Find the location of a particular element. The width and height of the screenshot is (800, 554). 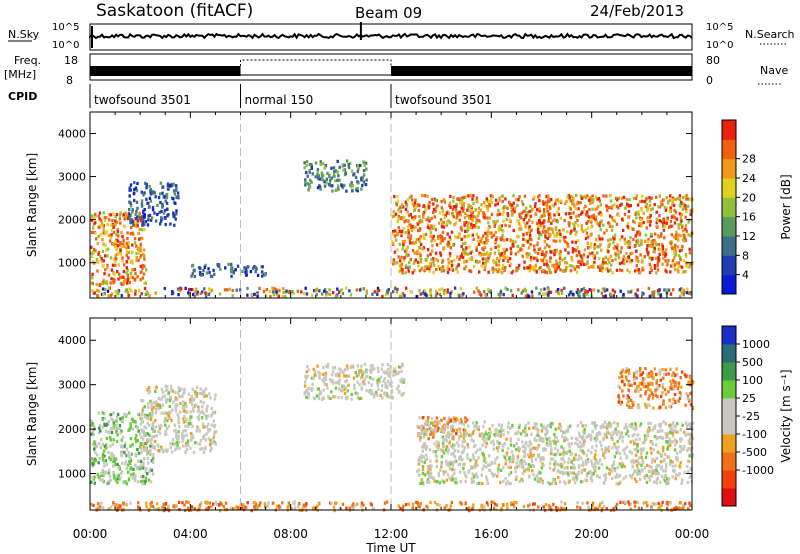

cpid-label: CPID is located at coordinates (22, 96).